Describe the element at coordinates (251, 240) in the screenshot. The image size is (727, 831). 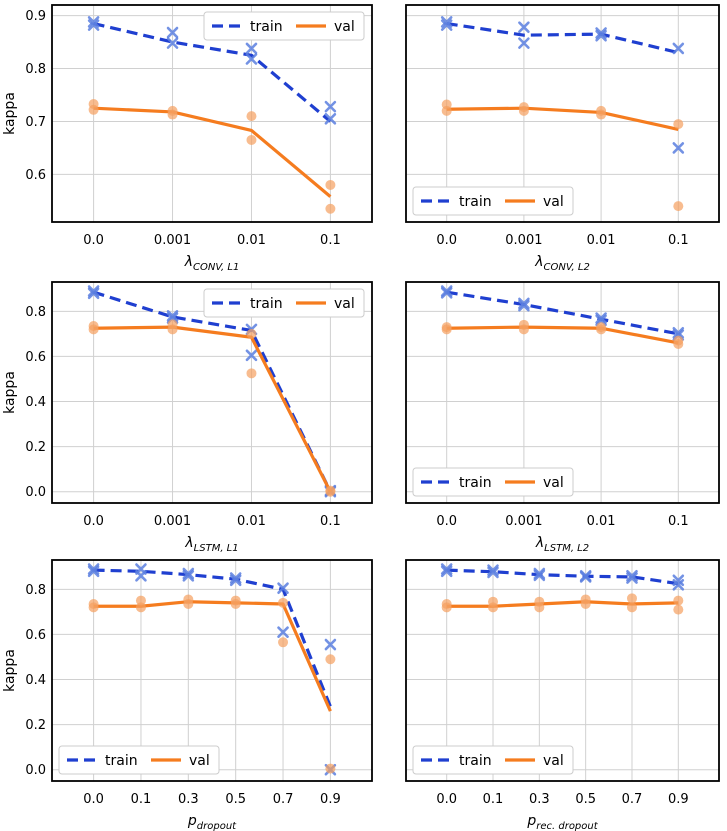
I see `x-tick-label: 0.01` at that location.